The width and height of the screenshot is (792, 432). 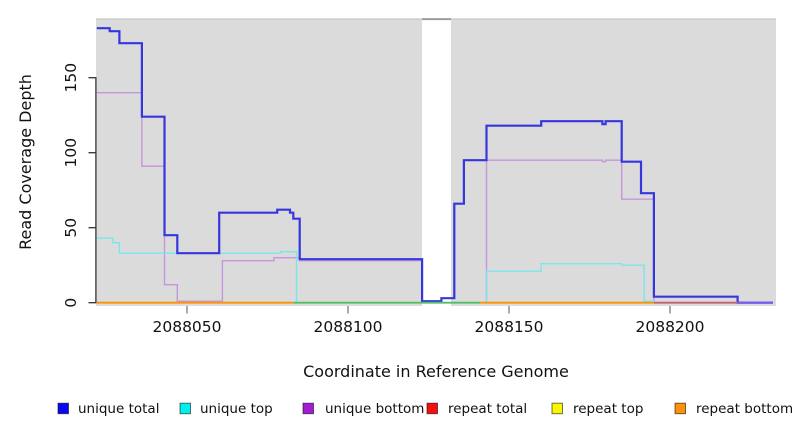 What do you see at coordinates (744, 409) in the screenshot?
I see `legend-label-repeat-bottom: repeat bottom` at bounding box center [744, 409].